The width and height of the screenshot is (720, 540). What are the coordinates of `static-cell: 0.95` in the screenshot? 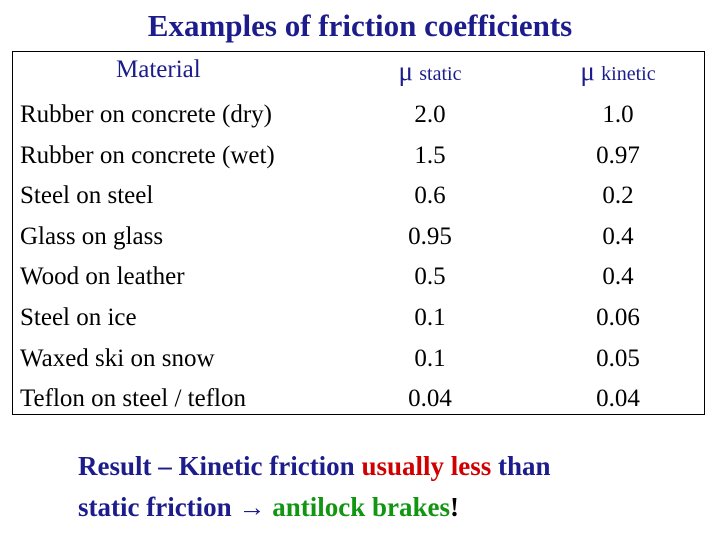 It's located at (430, 236).